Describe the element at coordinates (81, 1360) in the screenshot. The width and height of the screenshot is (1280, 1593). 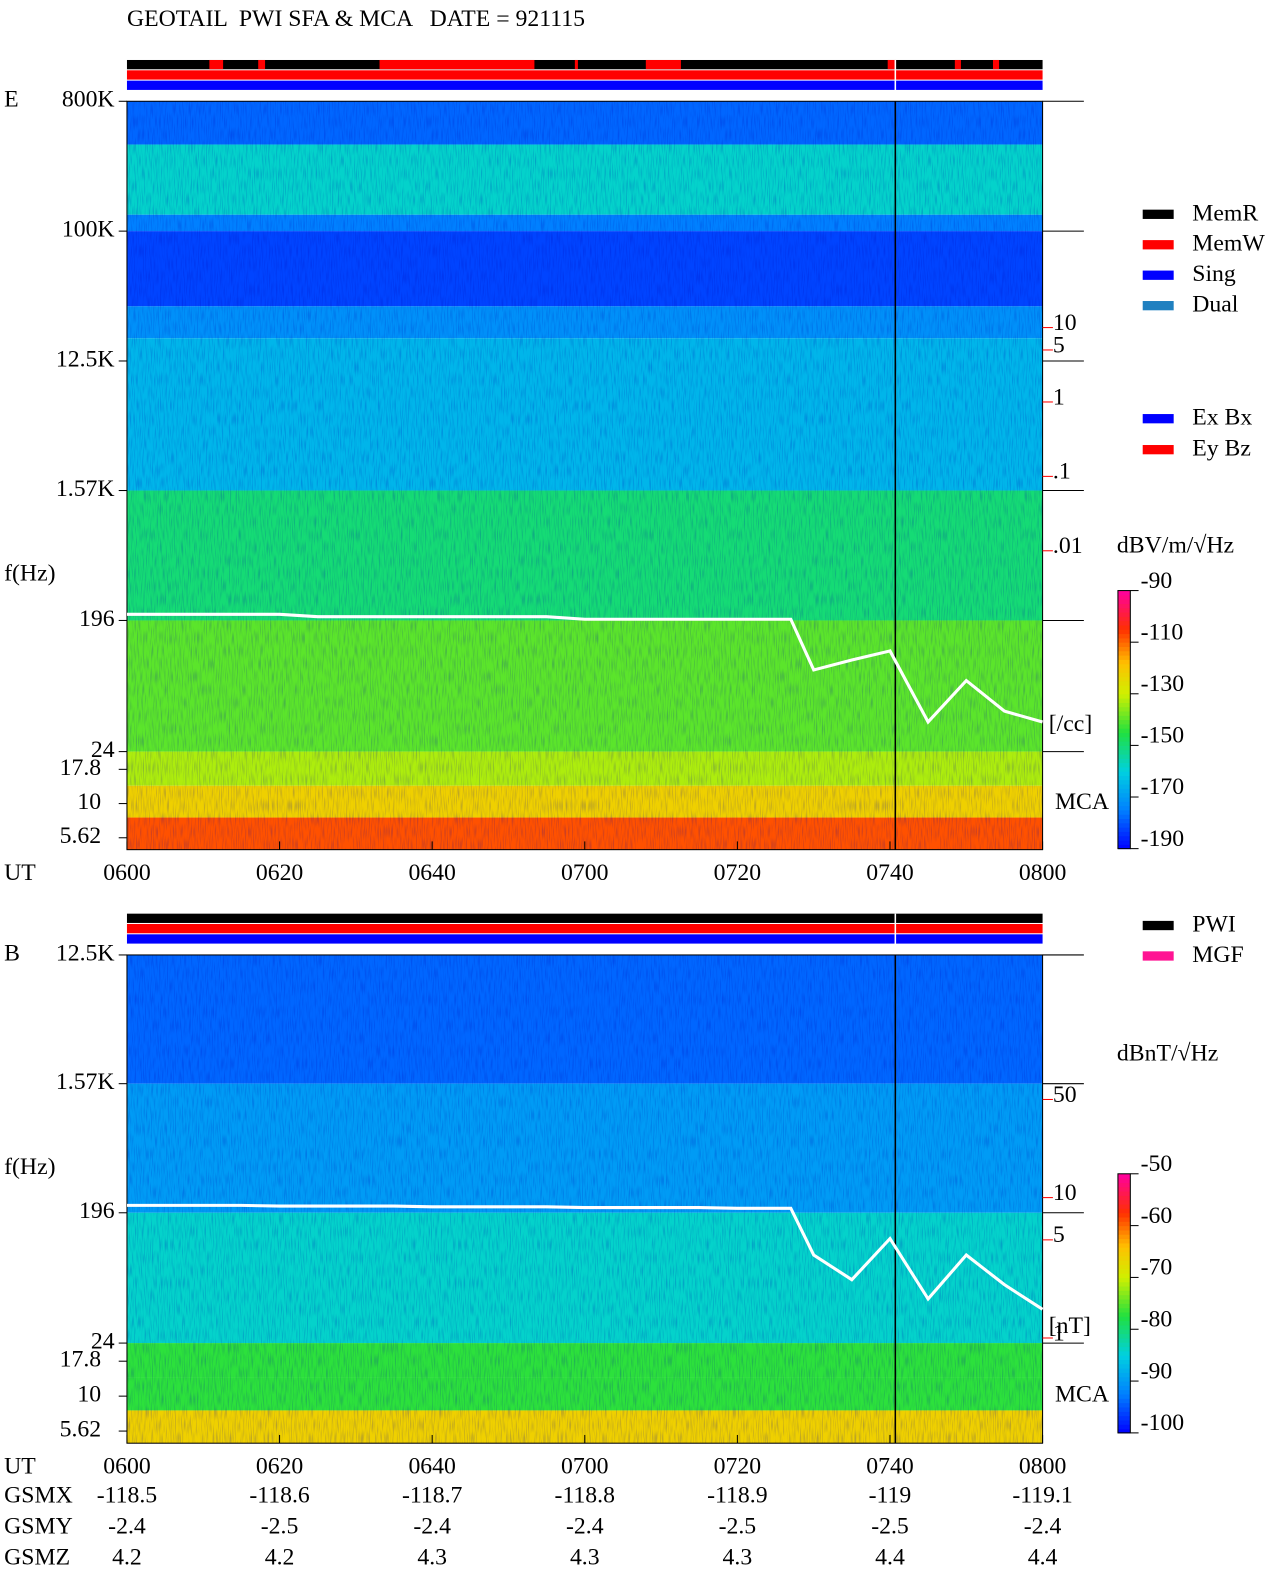
I see `mca-tick-label: 17.8` at that location.